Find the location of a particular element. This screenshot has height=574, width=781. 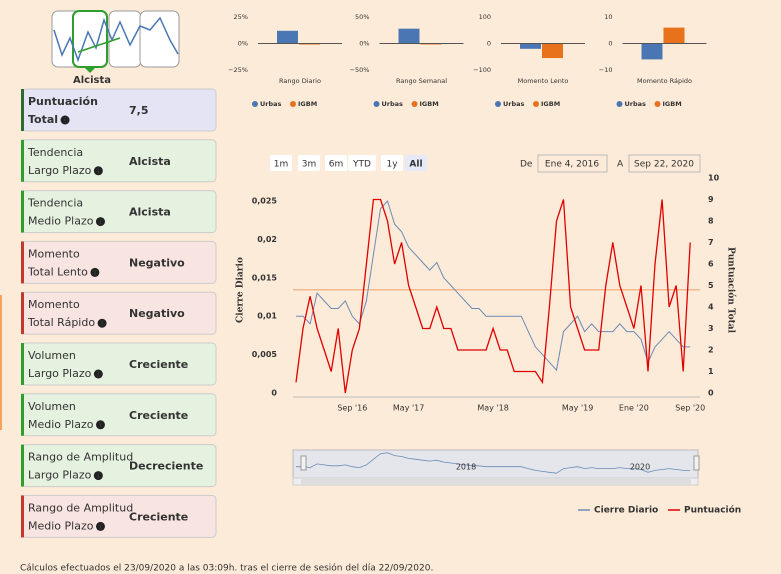

legend-label: Cierre Diario is located at coordinates (626, 511).